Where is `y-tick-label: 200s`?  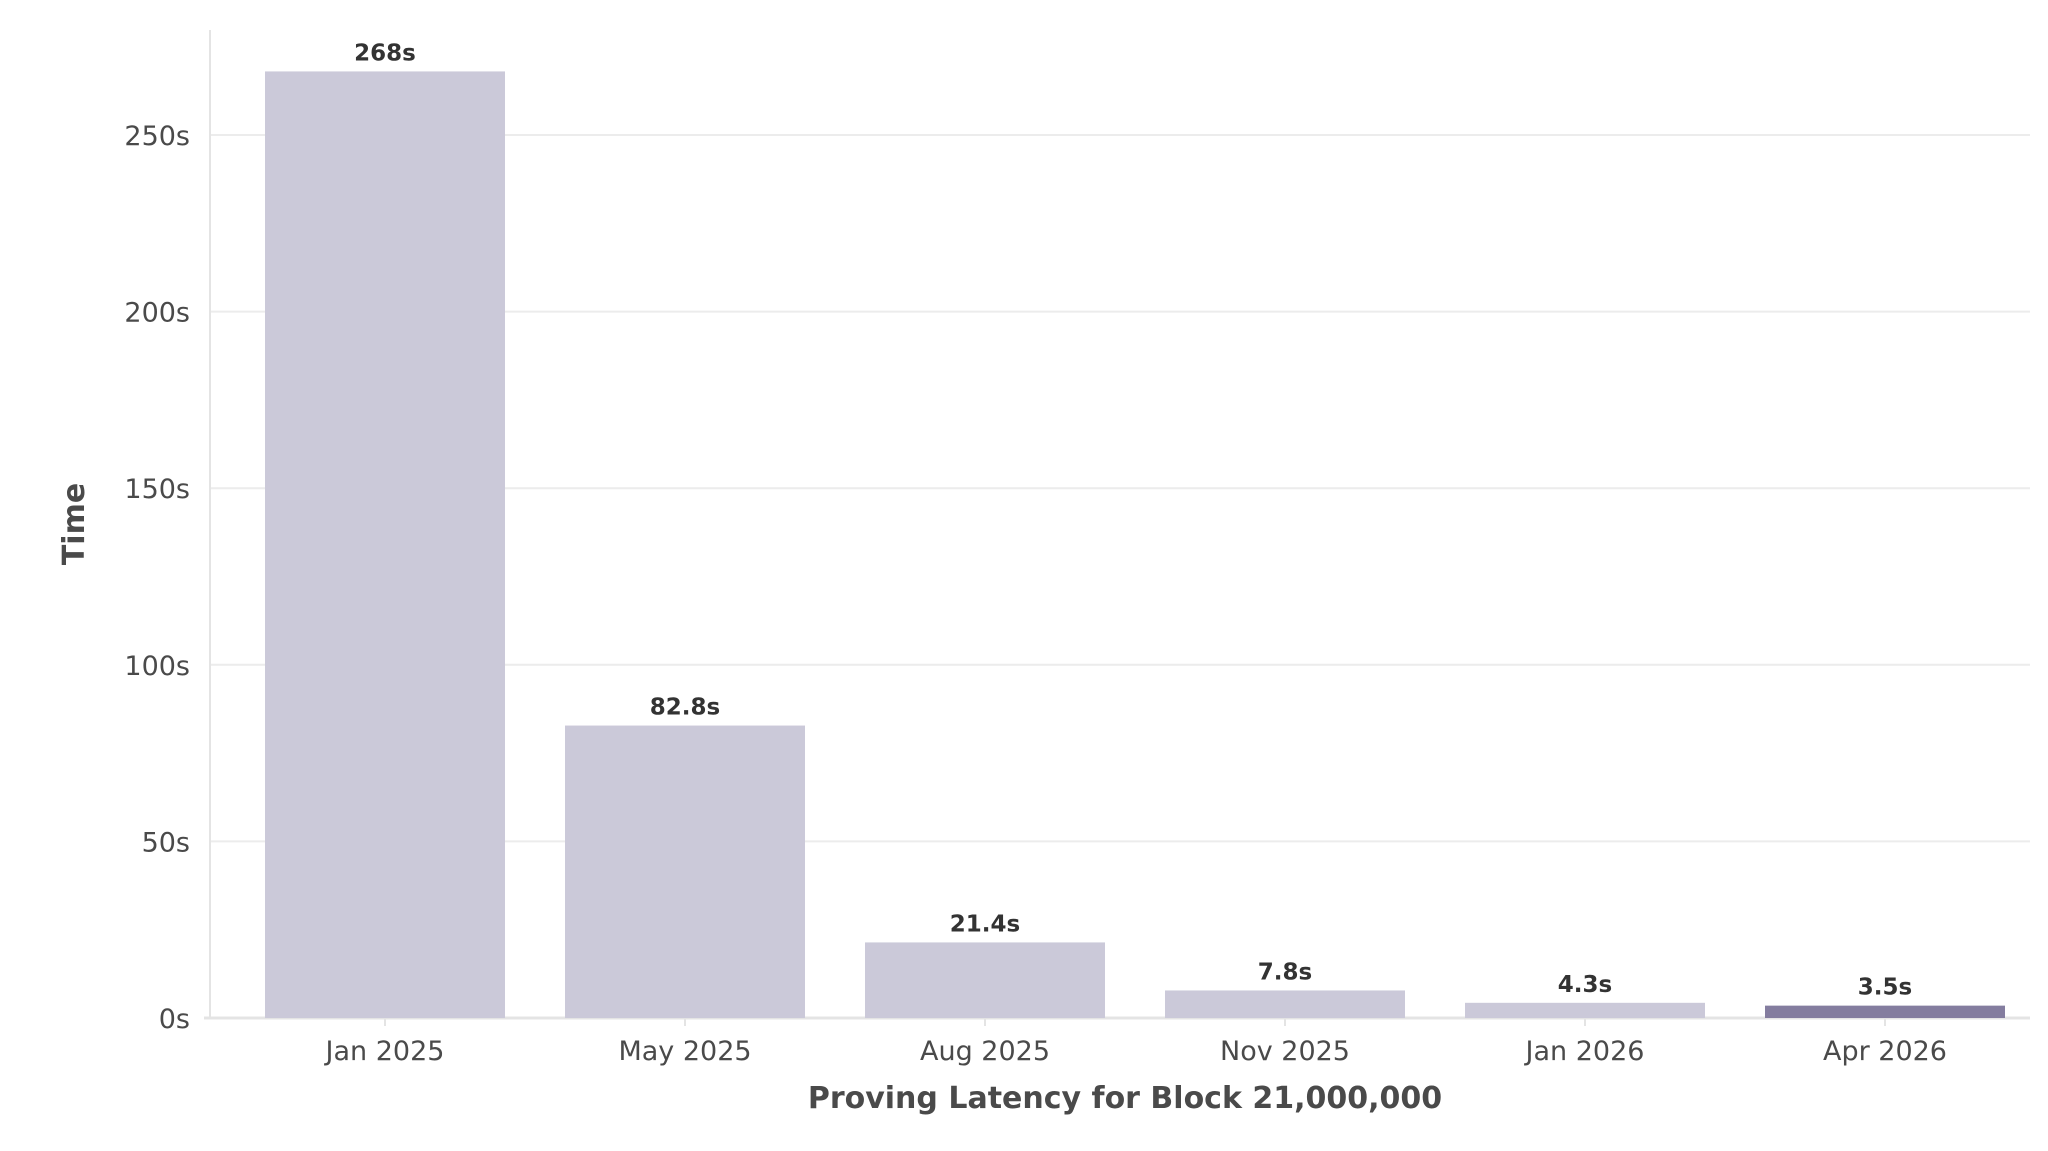 y-tick-label: 200s is located at coordinates (157, 313).